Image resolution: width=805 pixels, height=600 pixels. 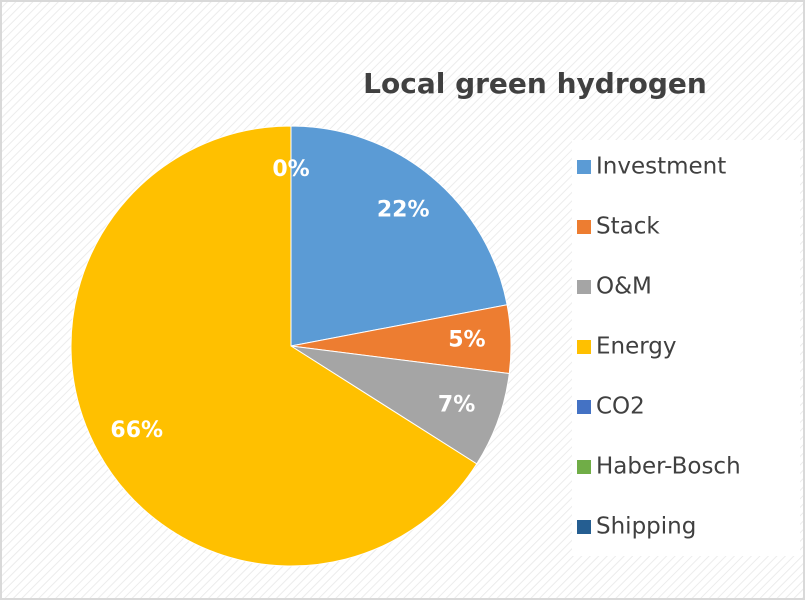 What do you see at coordinates (661, 167) in the screenshot?
I see `legend-label: Investment` at bounding box center [661, 167].